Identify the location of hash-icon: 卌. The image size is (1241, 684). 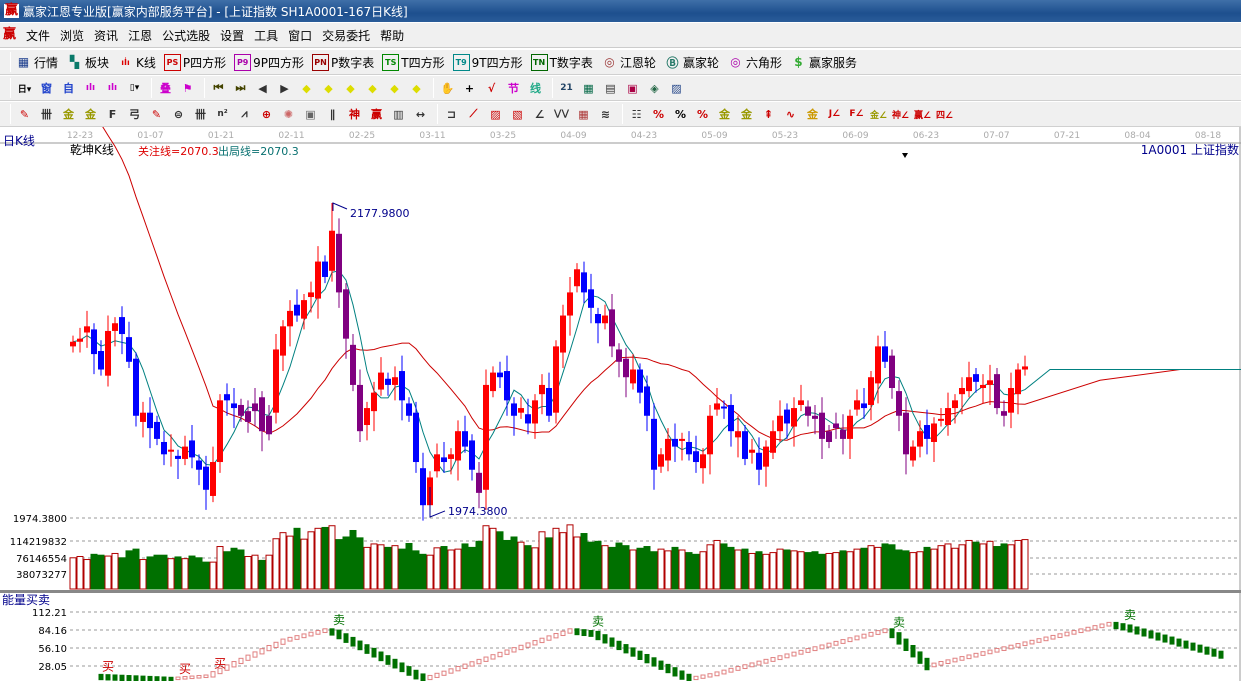
(200, 114).